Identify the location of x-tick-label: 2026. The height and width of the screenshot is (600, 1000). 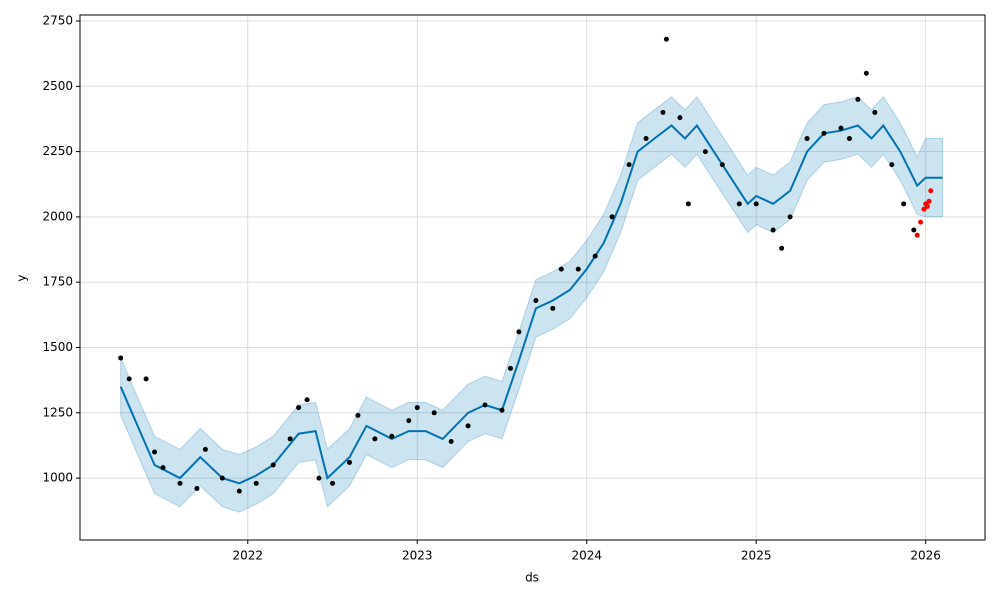
(925, 556).